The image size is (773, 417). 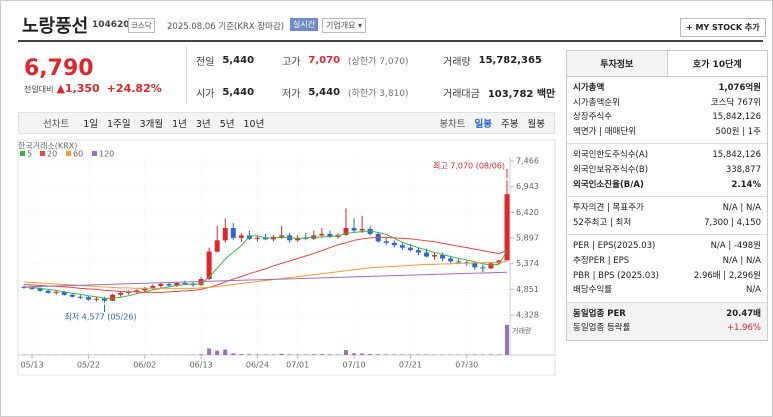 I want to click on stock-code: 104620, so click(x=111, y=25).